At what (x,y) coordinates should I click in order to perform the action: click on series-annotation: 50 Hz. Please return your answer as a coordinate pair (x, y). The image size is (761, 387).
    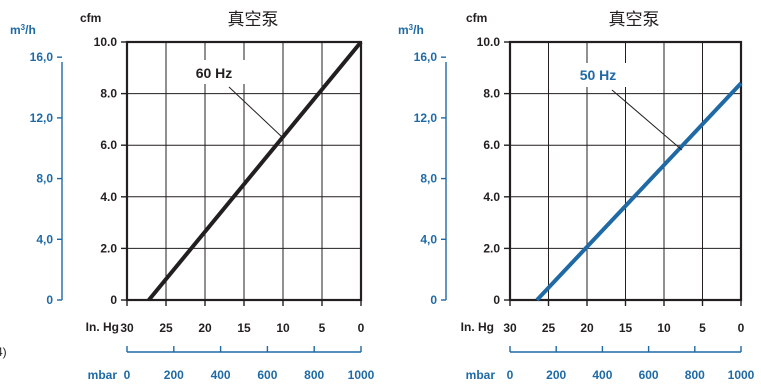
    Looking at the image, I should click on (598, 75).